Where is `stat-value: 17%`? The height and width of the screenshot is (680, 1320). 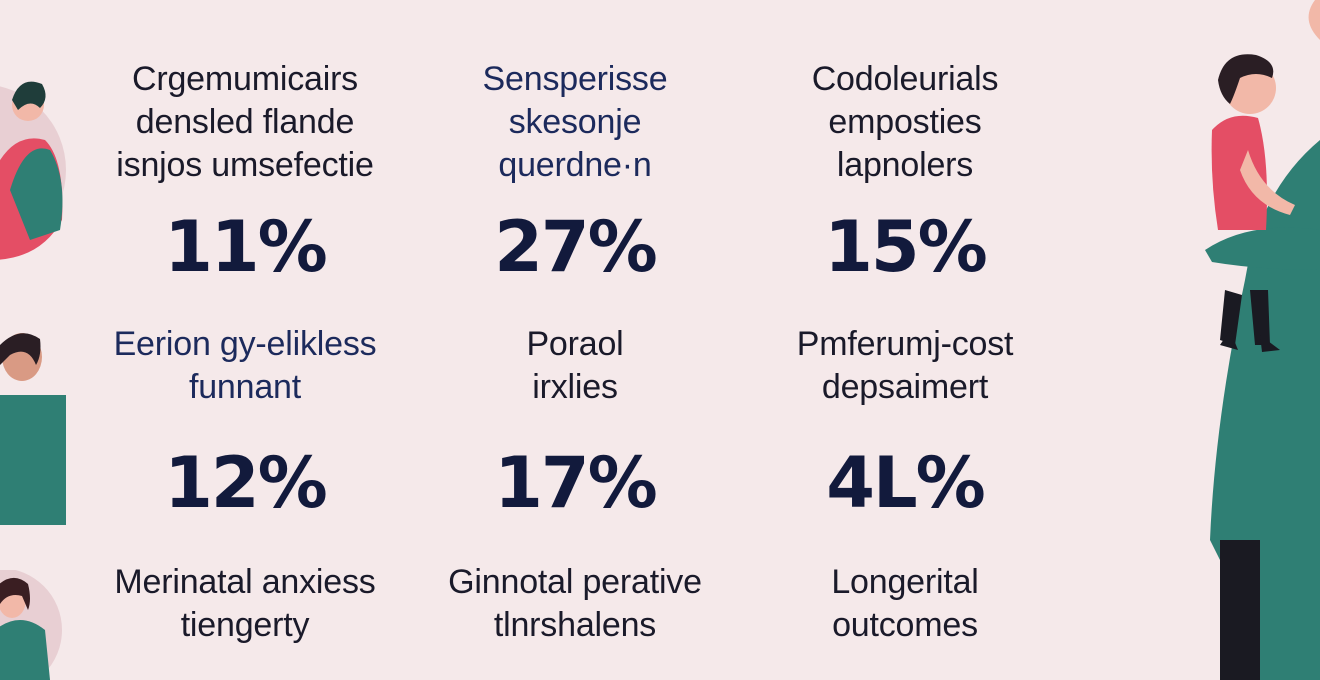 stat-value: 17% is located at coordinates (576, 483).